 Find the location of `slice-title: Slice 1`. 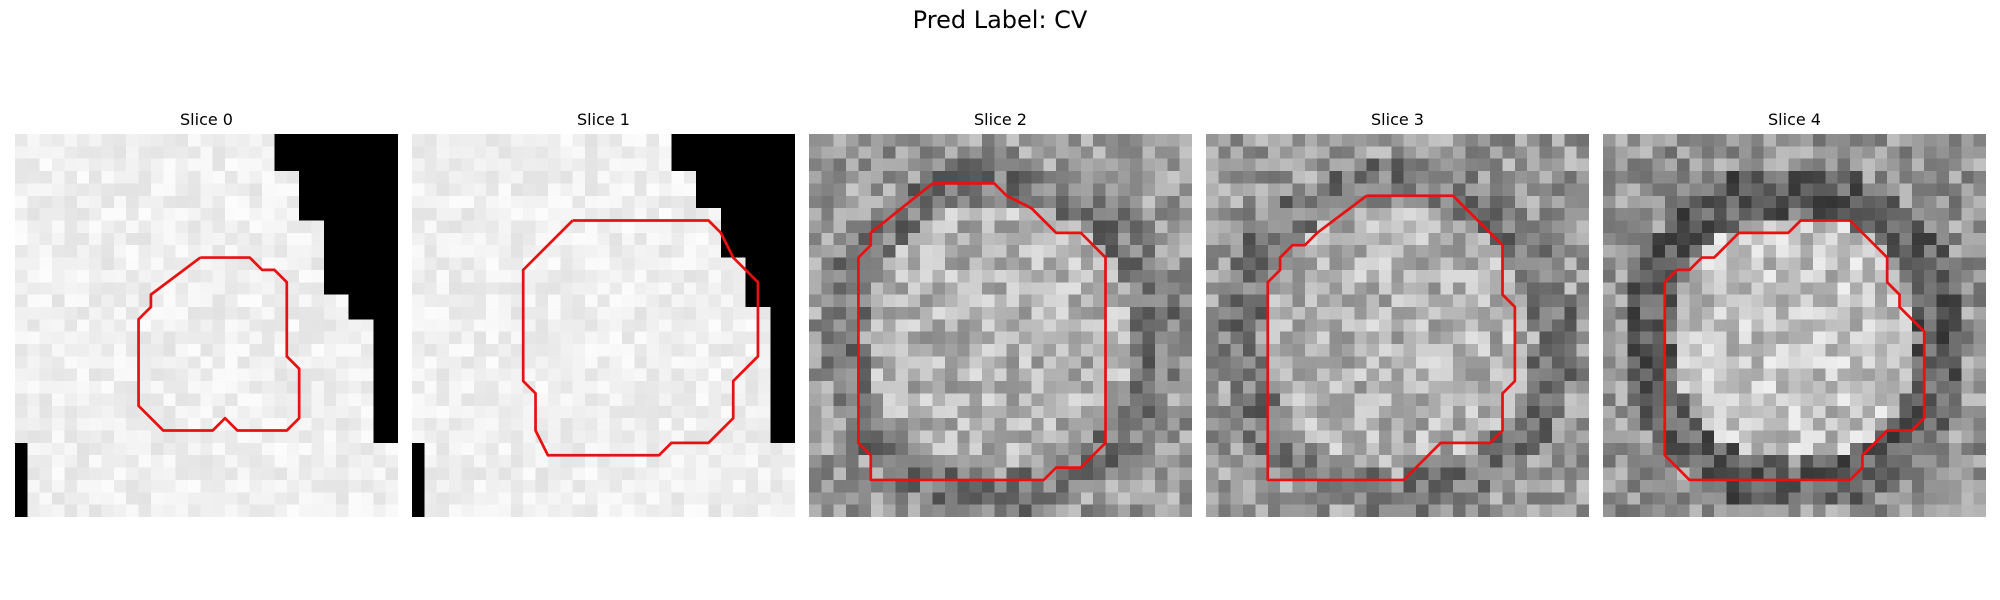

slice-title: Slice 1 is located at coordinates (603, 119).